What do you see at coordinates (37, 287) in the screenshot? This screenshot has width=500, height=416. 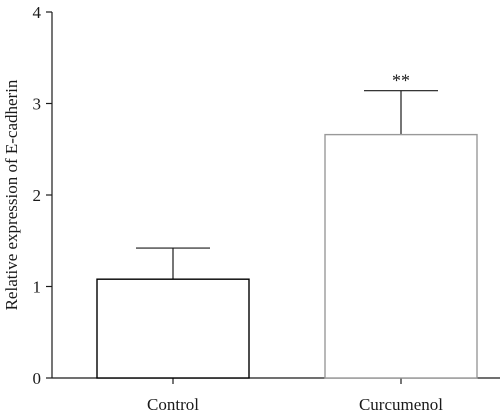 I see `y-tick-label: 1` at bounding box center [37, 287].